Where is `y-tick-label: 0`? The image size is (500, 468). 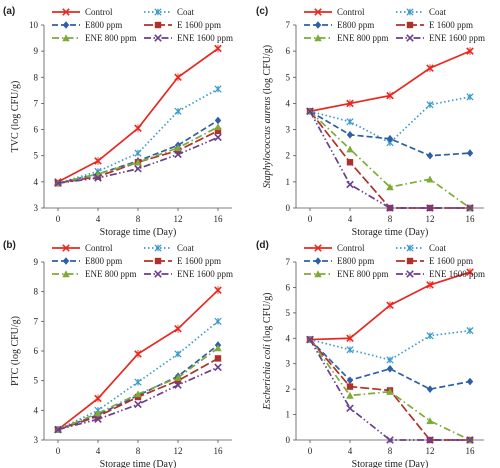
y-tick-label: 0 is located at coordinates (288, 208).